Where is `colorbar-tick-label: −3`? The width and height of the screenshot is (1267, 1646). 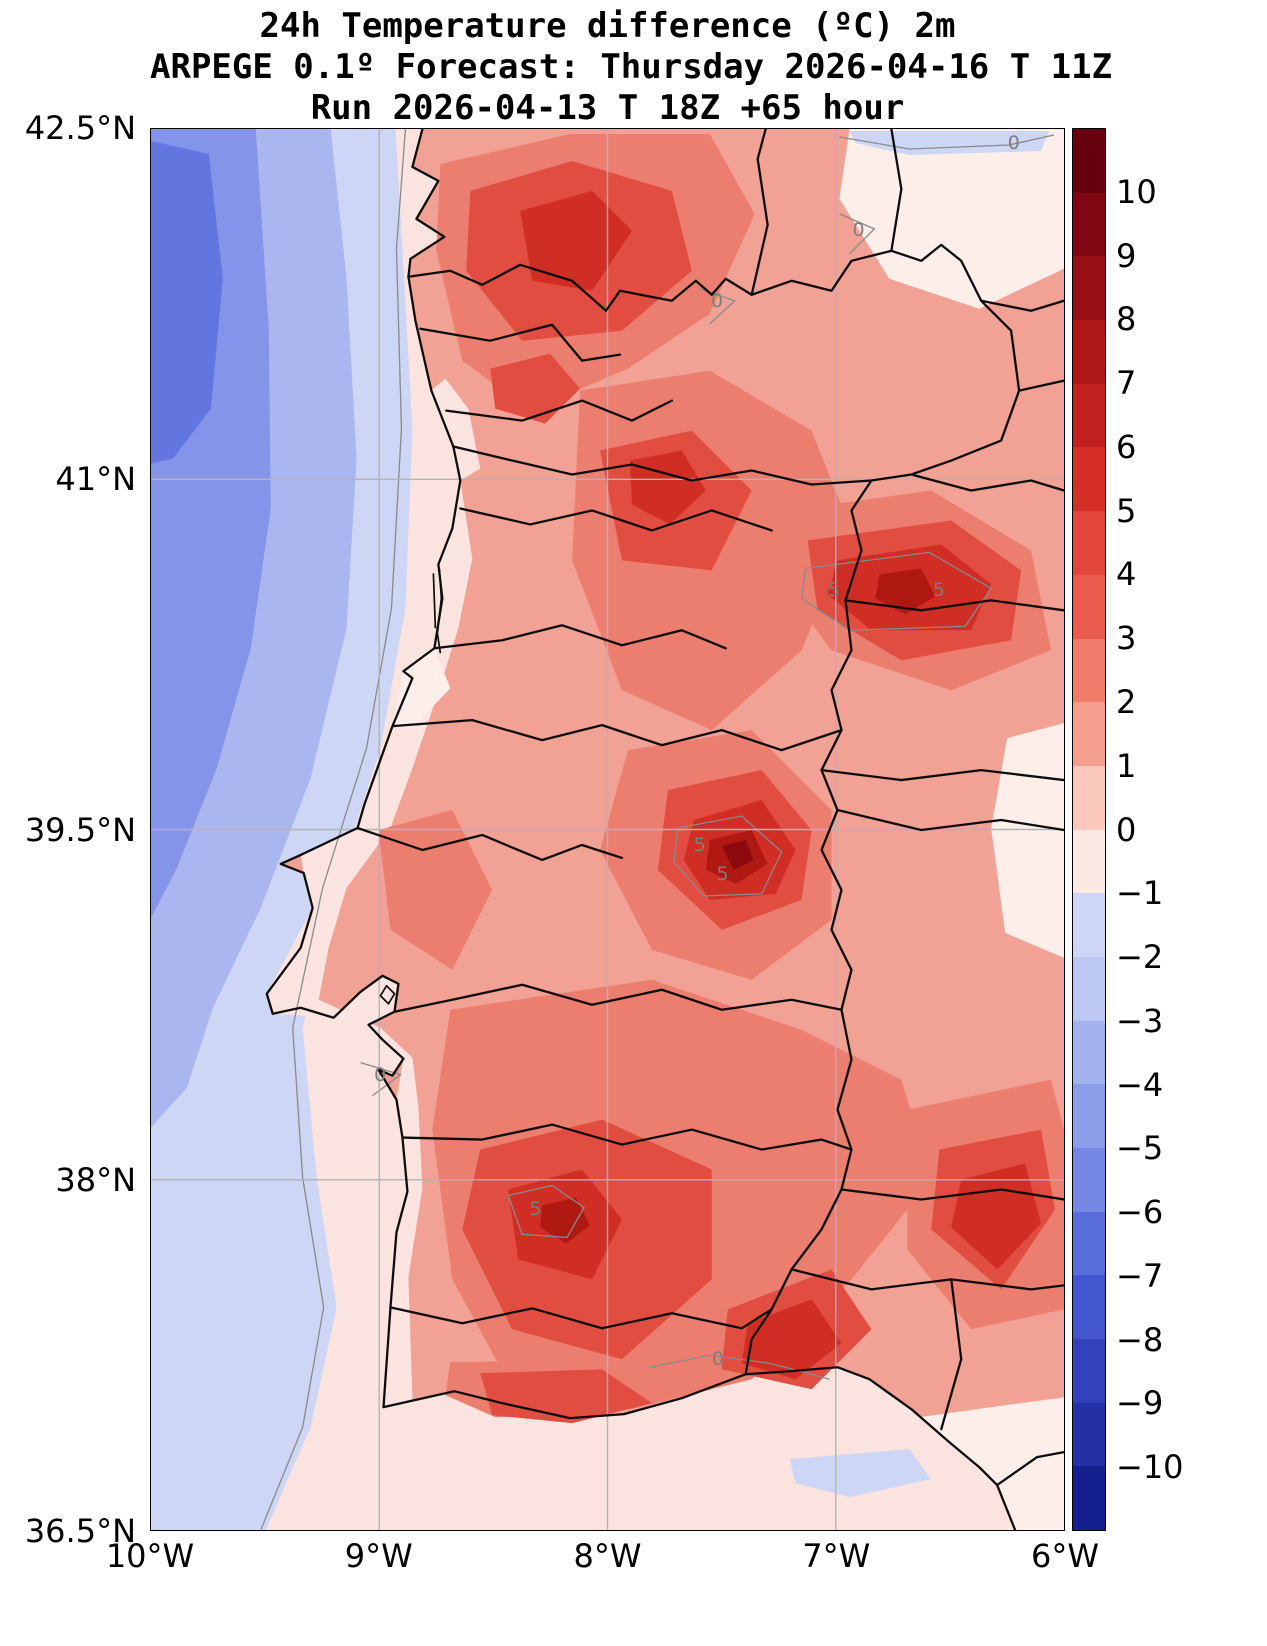
colorbar-tick-label: −3 is located at coordinates (1140, 1020).